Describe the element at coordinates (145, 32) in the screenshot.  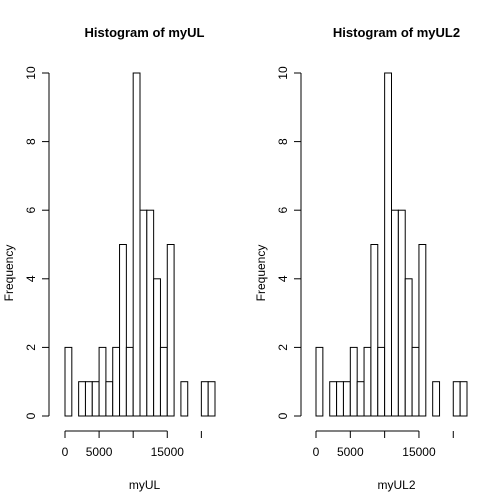
I see `chart-title: Histogram of myUL` at that location.